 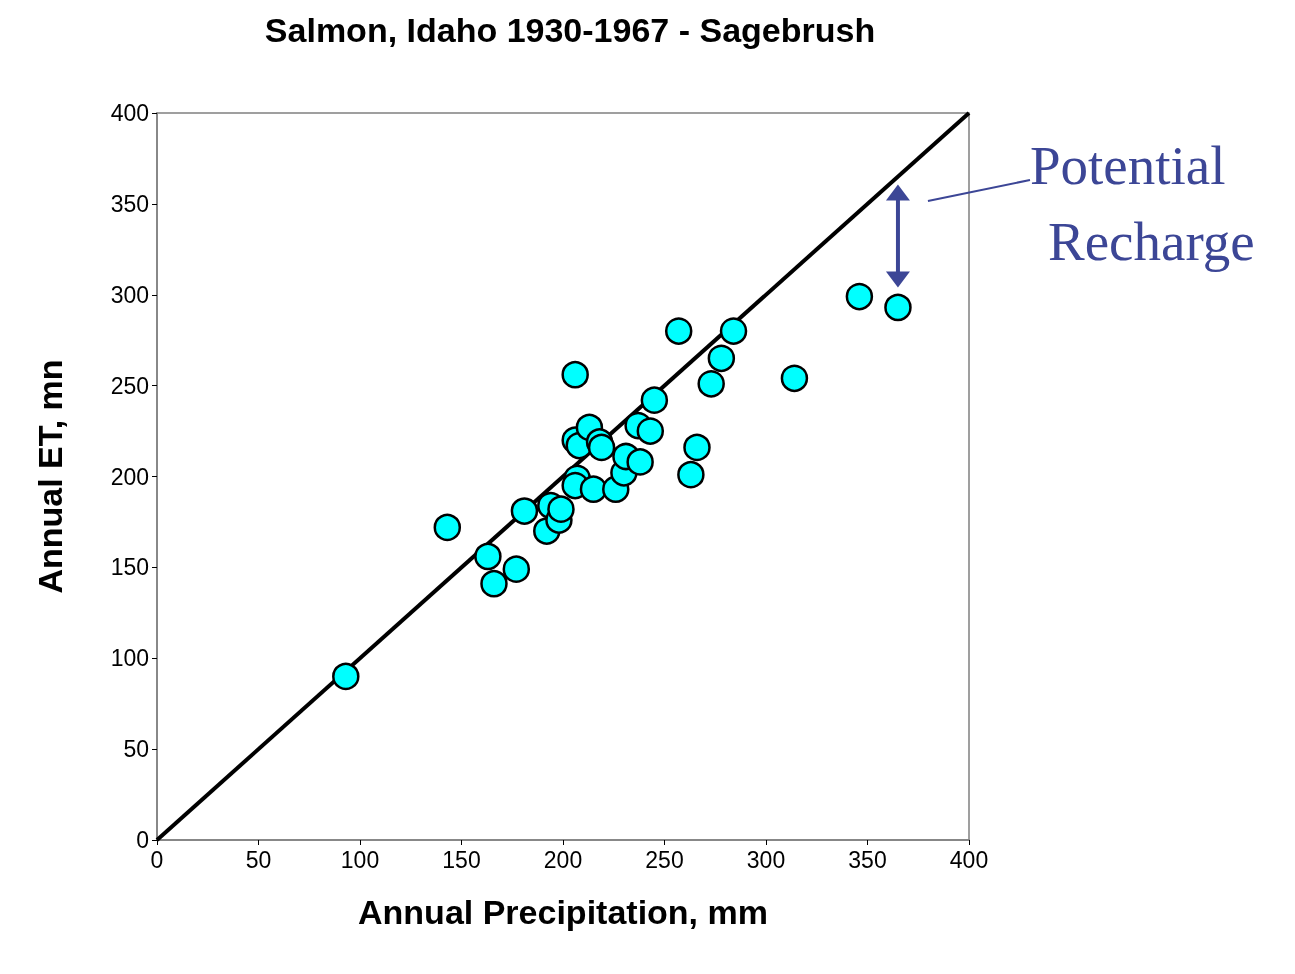 I want to click on y-tick-label: 150, so click(x=129, y=567).